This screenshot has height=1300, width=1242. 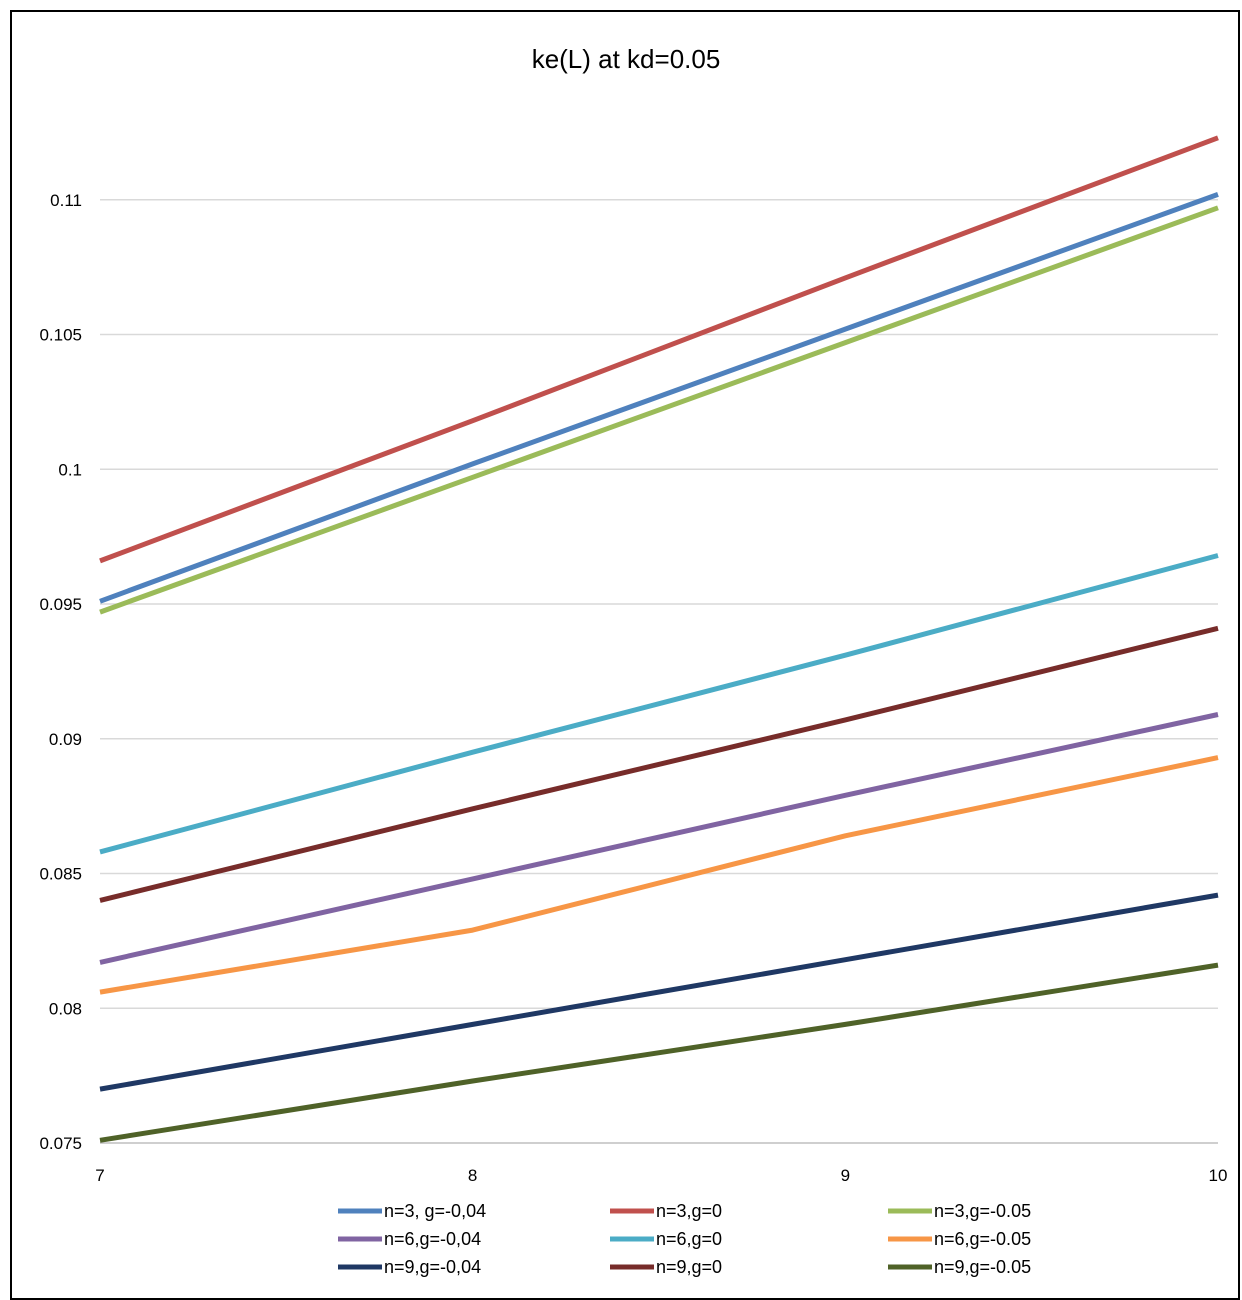 What do you see at coordinates (689, 1267) in the screenshot?
I see `legend-label: n=9,g=0` at bounding box center [689, 1267].